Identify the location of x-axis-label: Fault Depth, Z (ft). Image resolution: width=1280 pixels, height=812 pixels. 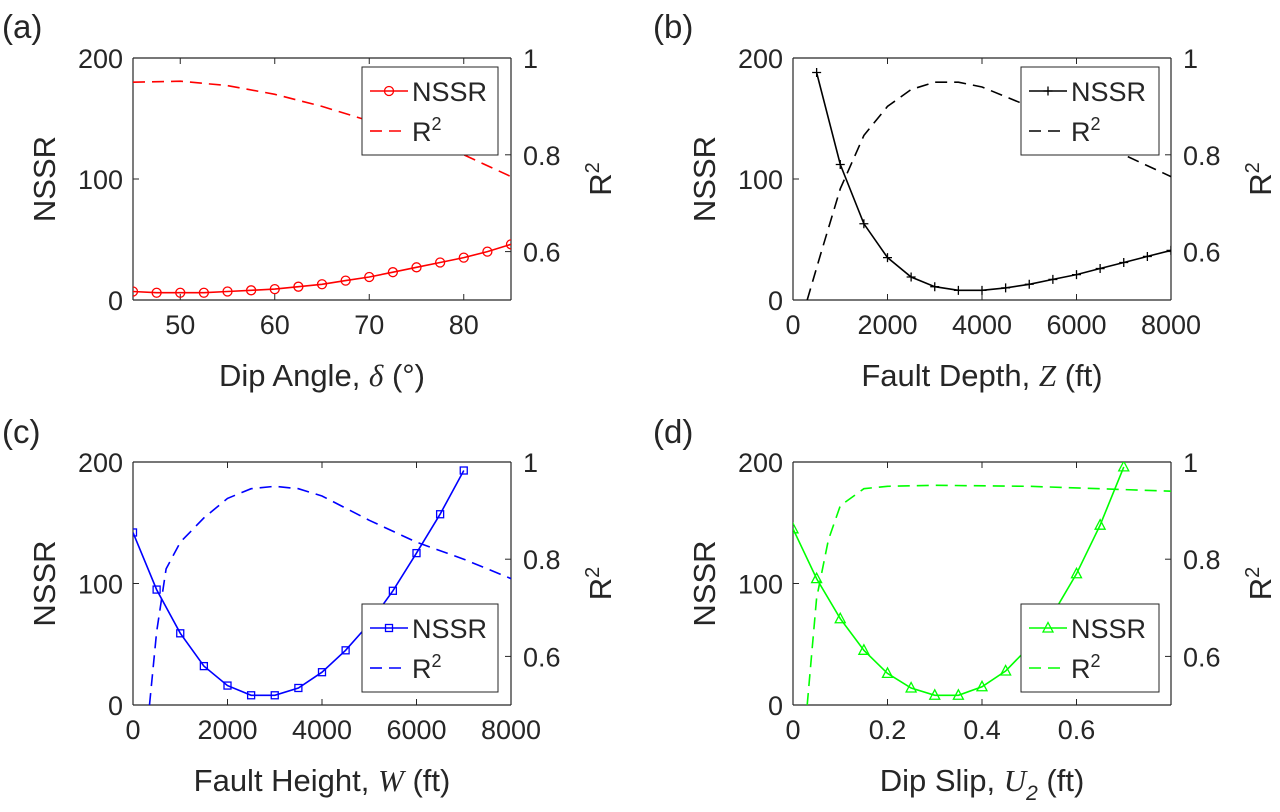
(981, 375).